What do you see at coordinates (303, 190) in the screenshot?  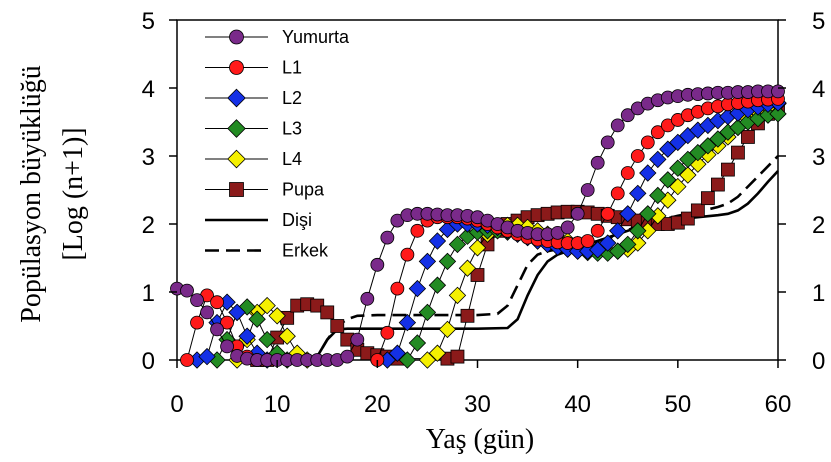 I see `legend-label: Pupa` at bounding box center [303, 190].